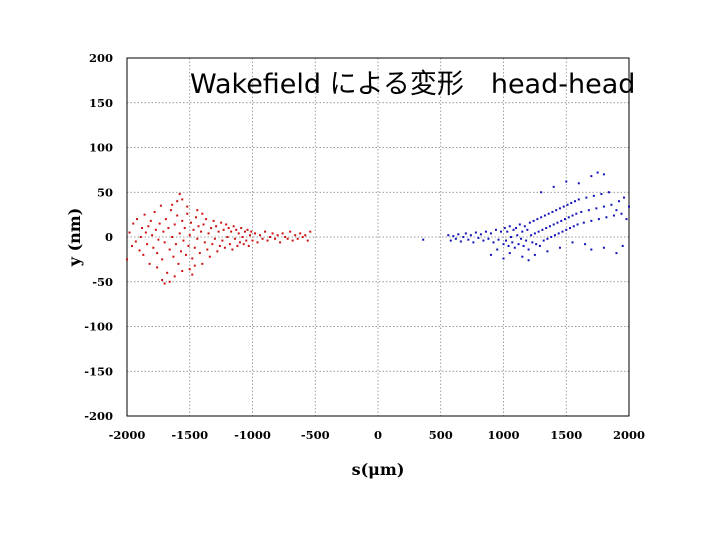 The height and width of the screenshot is (540, 720). Describe the element at coordinates (98, 416) in the screenshot. I see `y-tick-label: -200` at that location.